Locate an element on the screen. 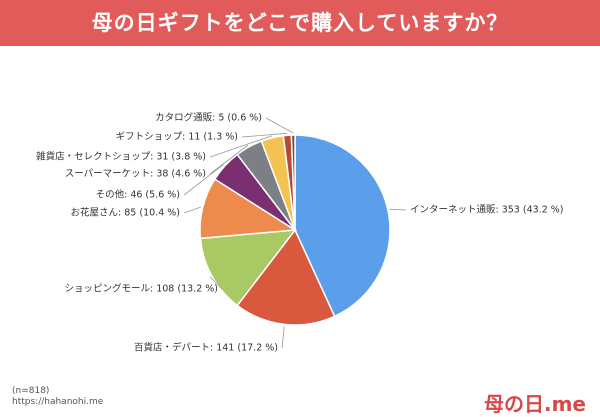  data-label: ギフトショップ: 11 (1.3 %) is located at coordinates (177, 137).